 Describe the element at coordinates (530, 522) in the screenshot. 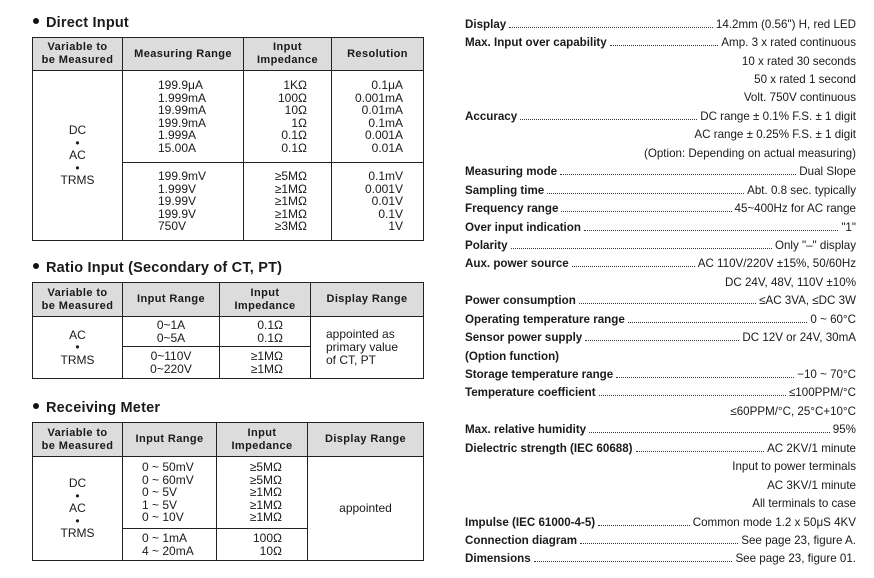

I see `spec-label: Impulse (IEC 61000-4-5)` at that location.